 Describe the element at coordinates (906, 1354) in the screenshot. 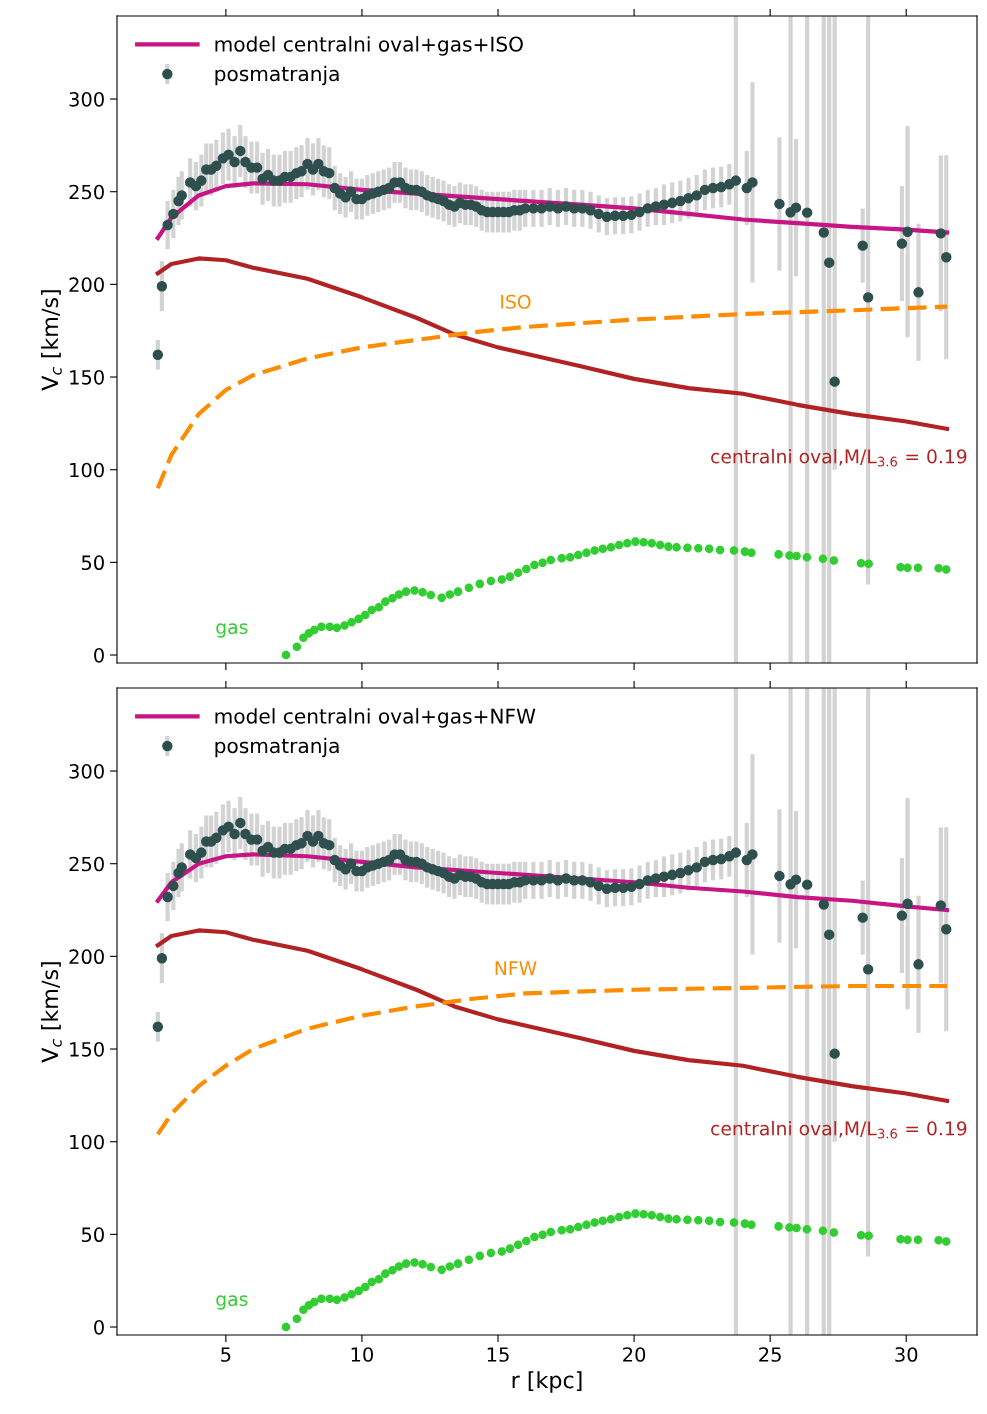

I see `x-tick-label: 30` at that location.